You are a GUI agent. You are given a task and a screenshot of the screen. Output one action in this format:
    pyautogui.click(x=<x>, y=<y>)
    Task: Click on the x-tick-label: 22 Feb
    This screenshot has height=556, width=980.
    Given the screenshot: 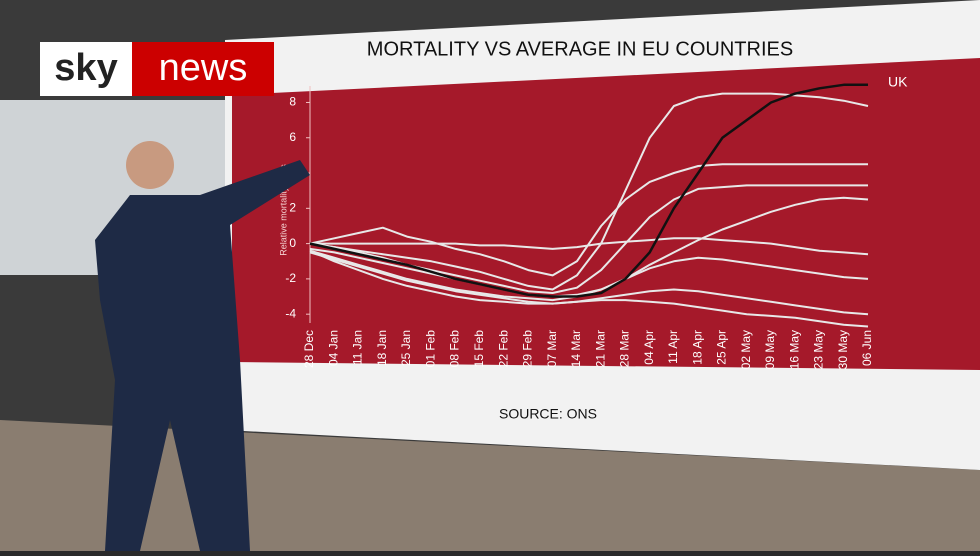 What is the action you would take?
    pyautogui.click(x=503, y=349)
    